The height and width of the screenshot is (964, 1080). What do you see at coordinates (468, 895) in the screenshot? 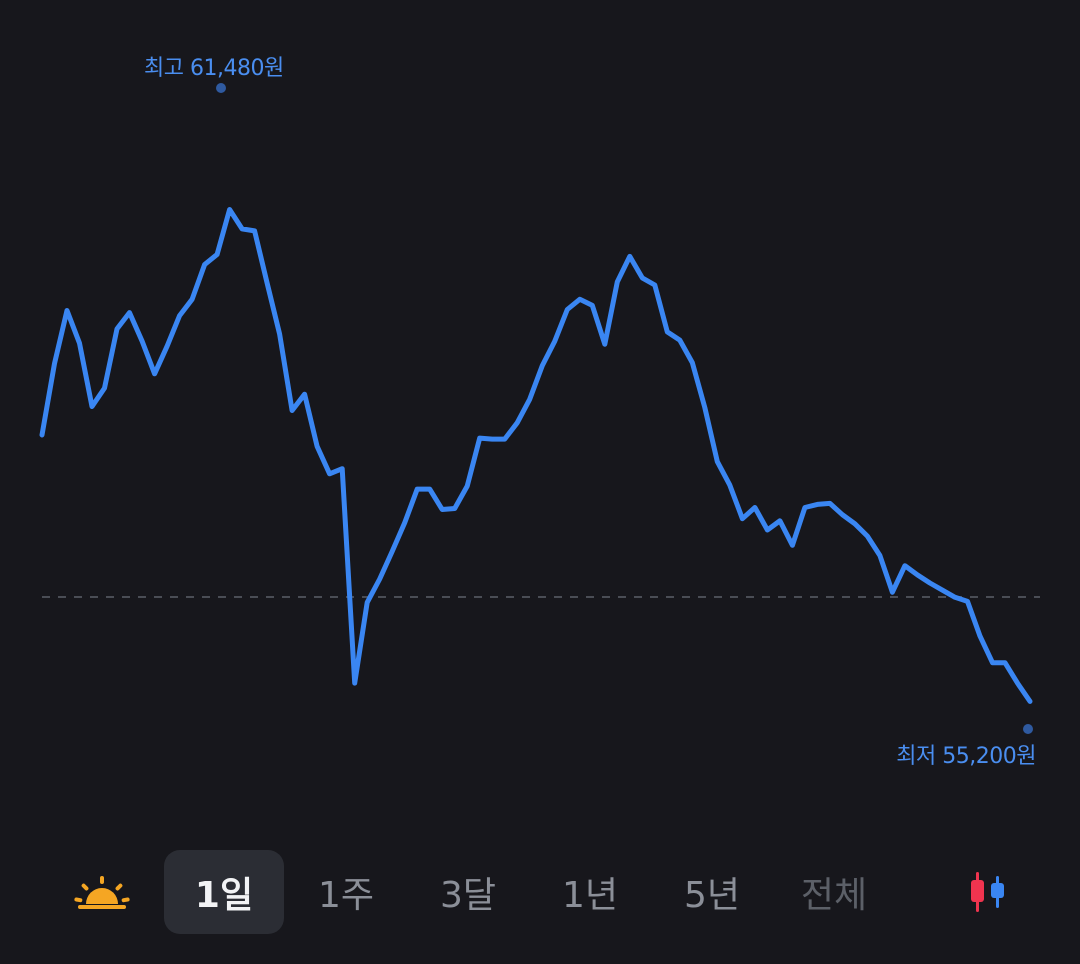
I see `tab-3m: 3달` at bounding box center [468, 895].